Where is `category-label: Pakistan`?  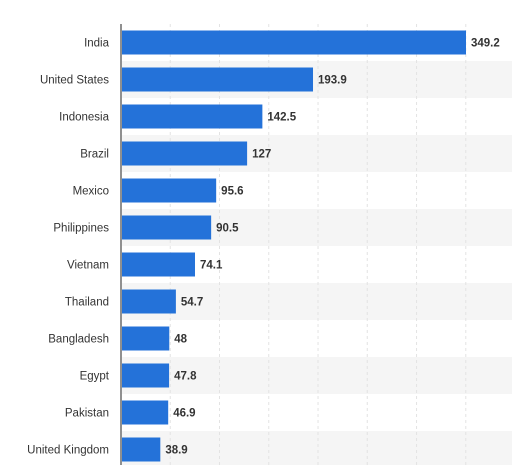
category-label: Pakistan is located at coordinates (87, 414).